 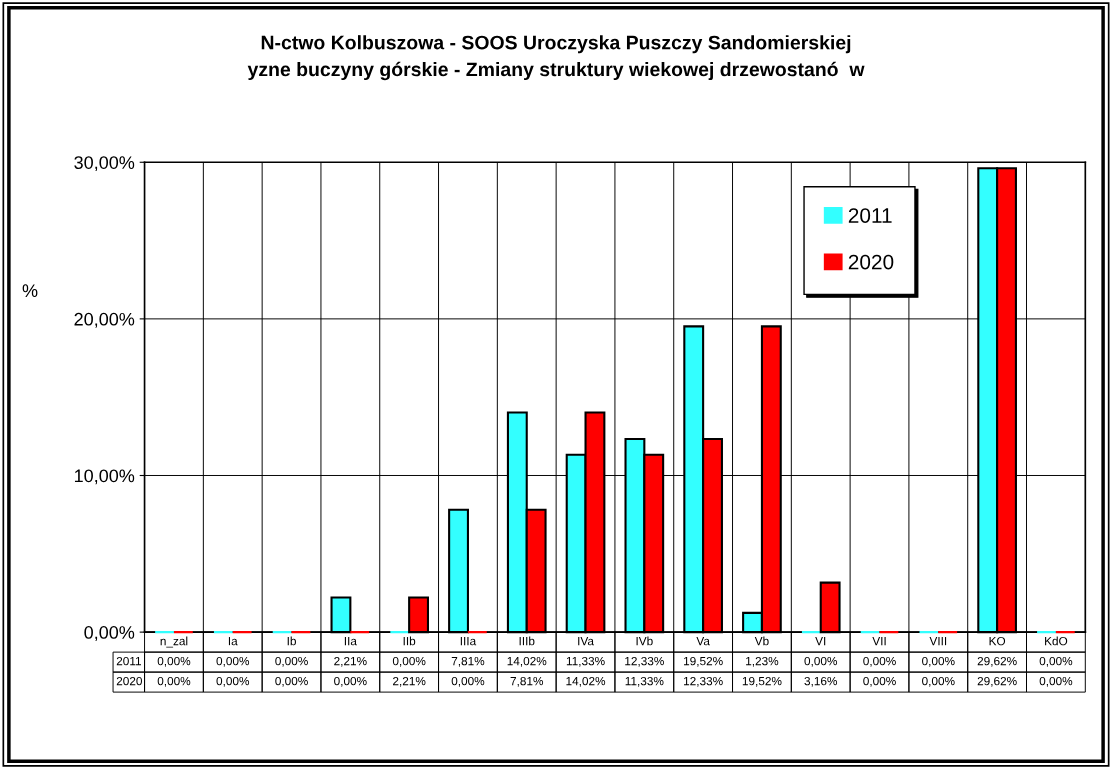 What do you see at coordinates (468, 641) in the screenshot?
I see `x-tick-label: IIIa` at bounding box center [468, 641].